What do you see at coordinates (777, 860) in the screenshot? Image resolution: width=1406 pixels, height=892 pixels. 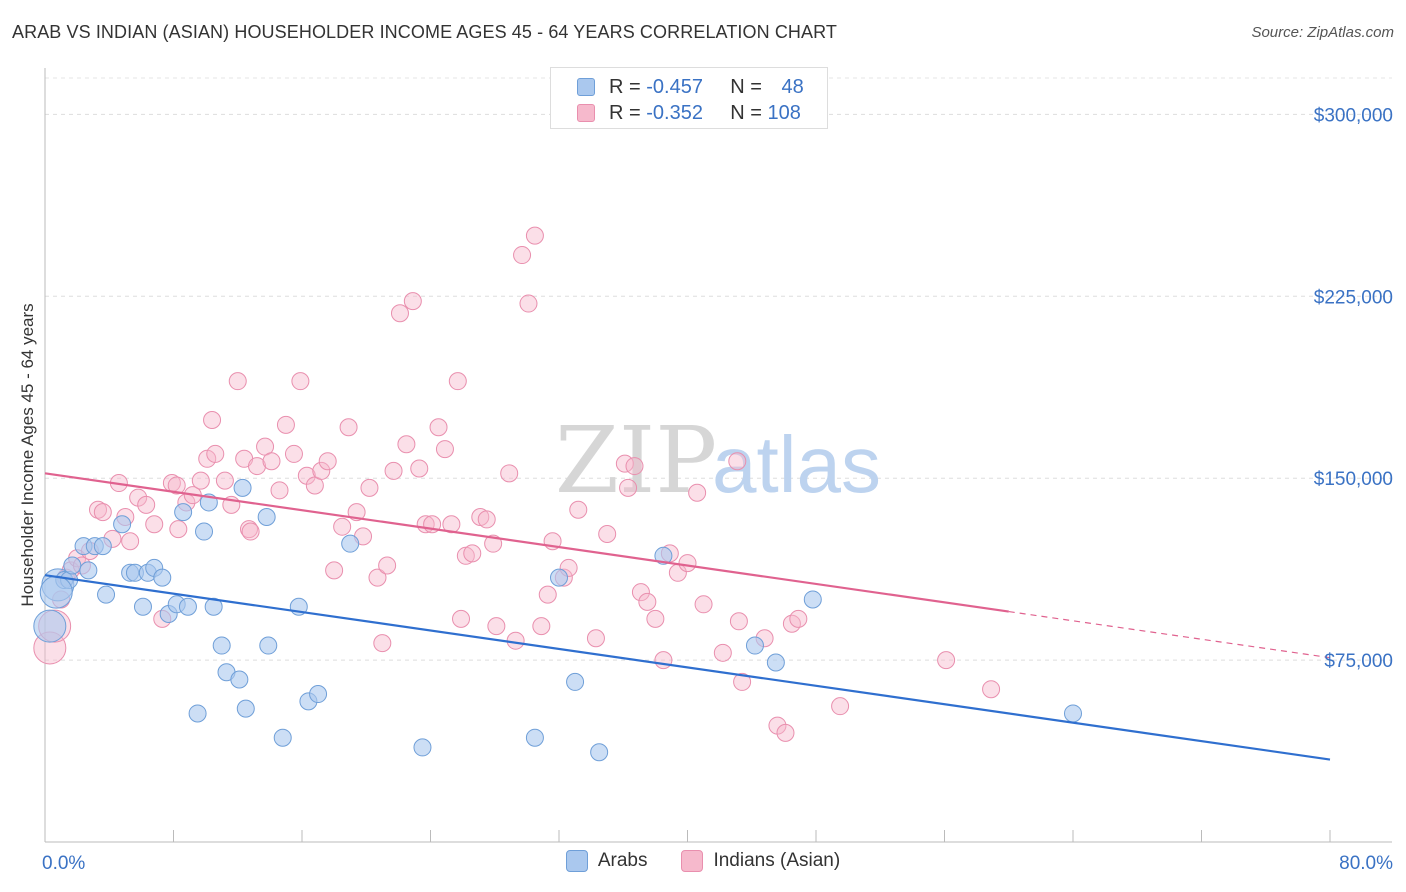 I see `legend-label-indians: Indians (Asian)` at bounding box center [777, 860].